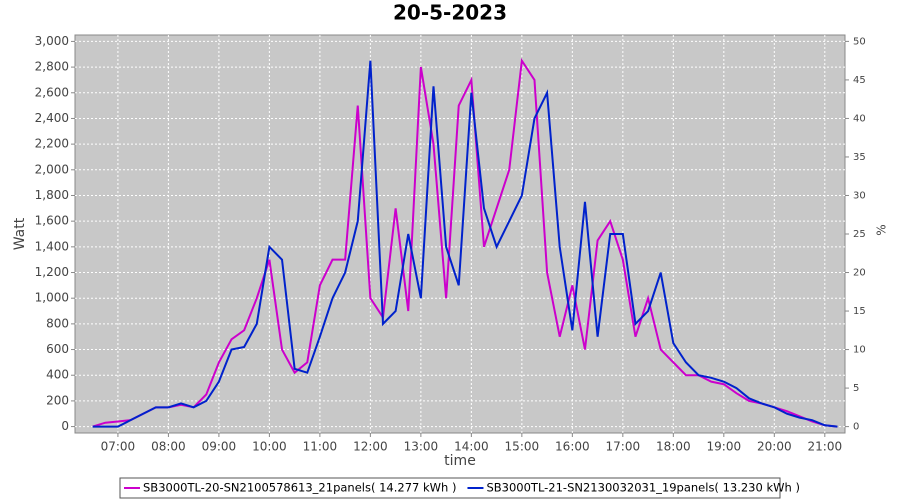  Describe the element at coordinates (859, 234) in the screenshot. I see `y2-tick-label: 25` at that location.